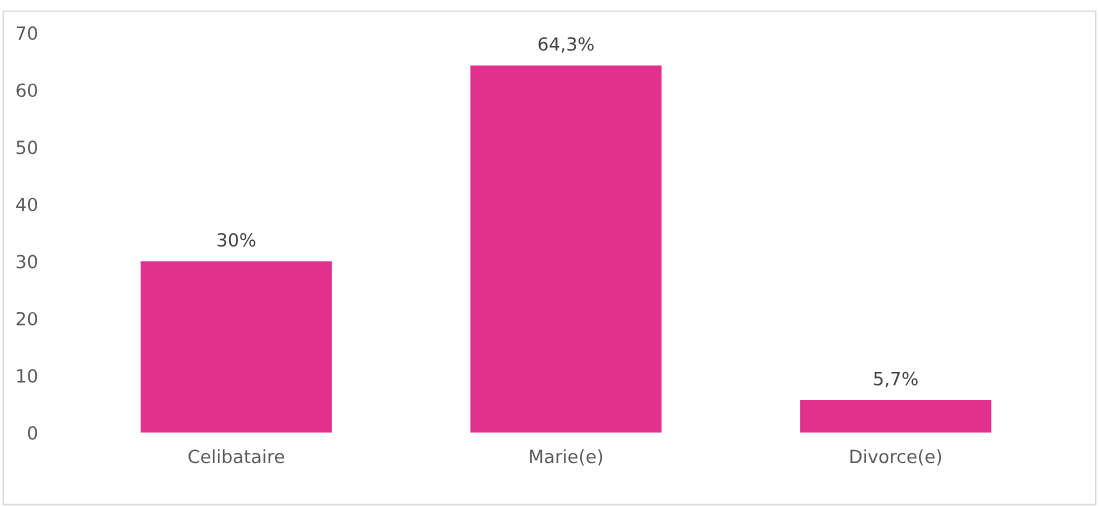  Describe the element at coordinates (27, 33) in the screenshot. I see `y-tick-label: 70` at that location.